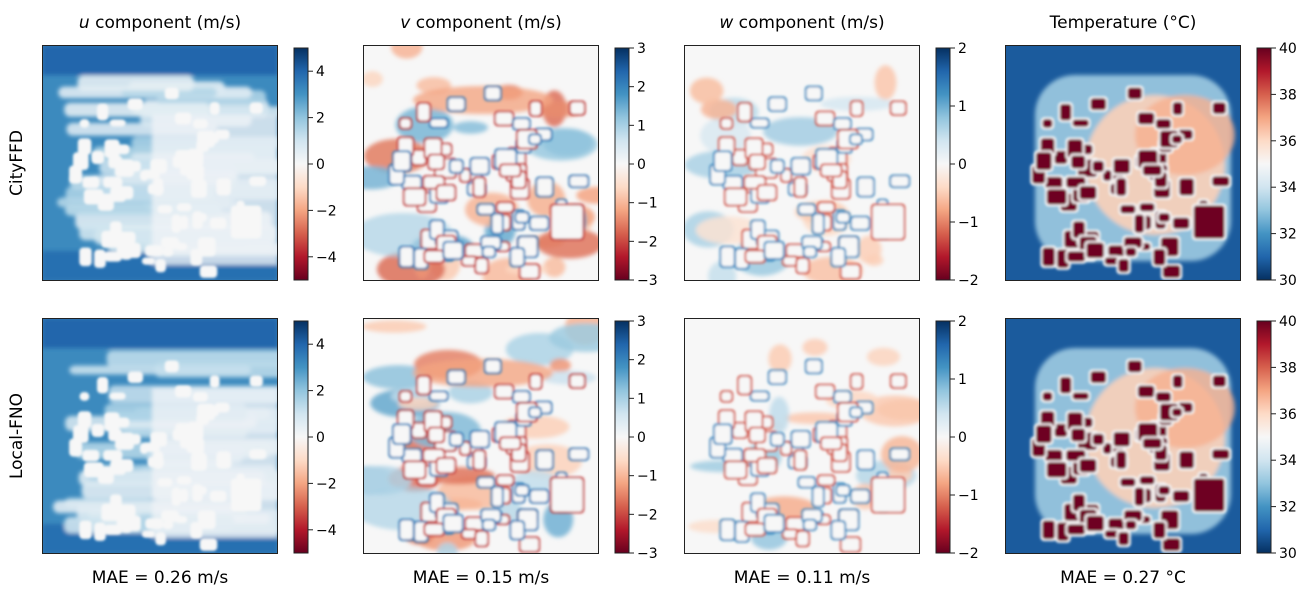  Describe the element at coordinates (160, 578) in the screenshot. I see `mae-label-0: MAE = 0.26 m/s` at that location.